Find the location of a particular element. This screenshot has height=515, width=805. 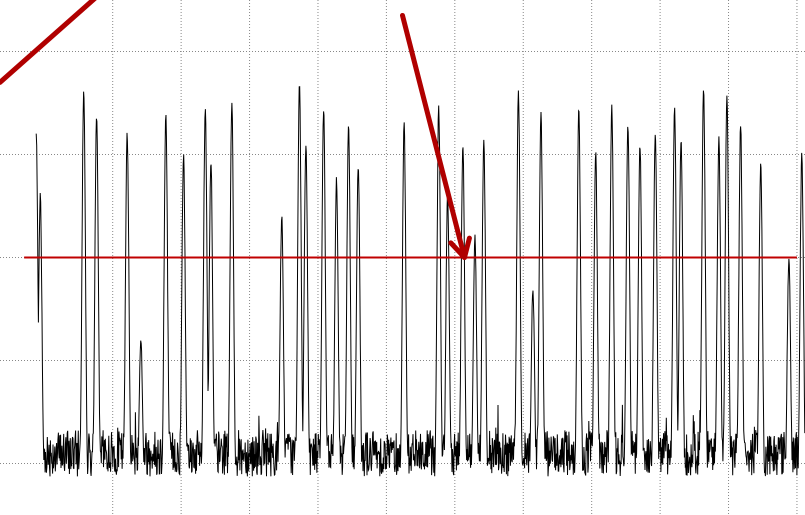

center-arrow-shaft is located at coordinates (433, 136).